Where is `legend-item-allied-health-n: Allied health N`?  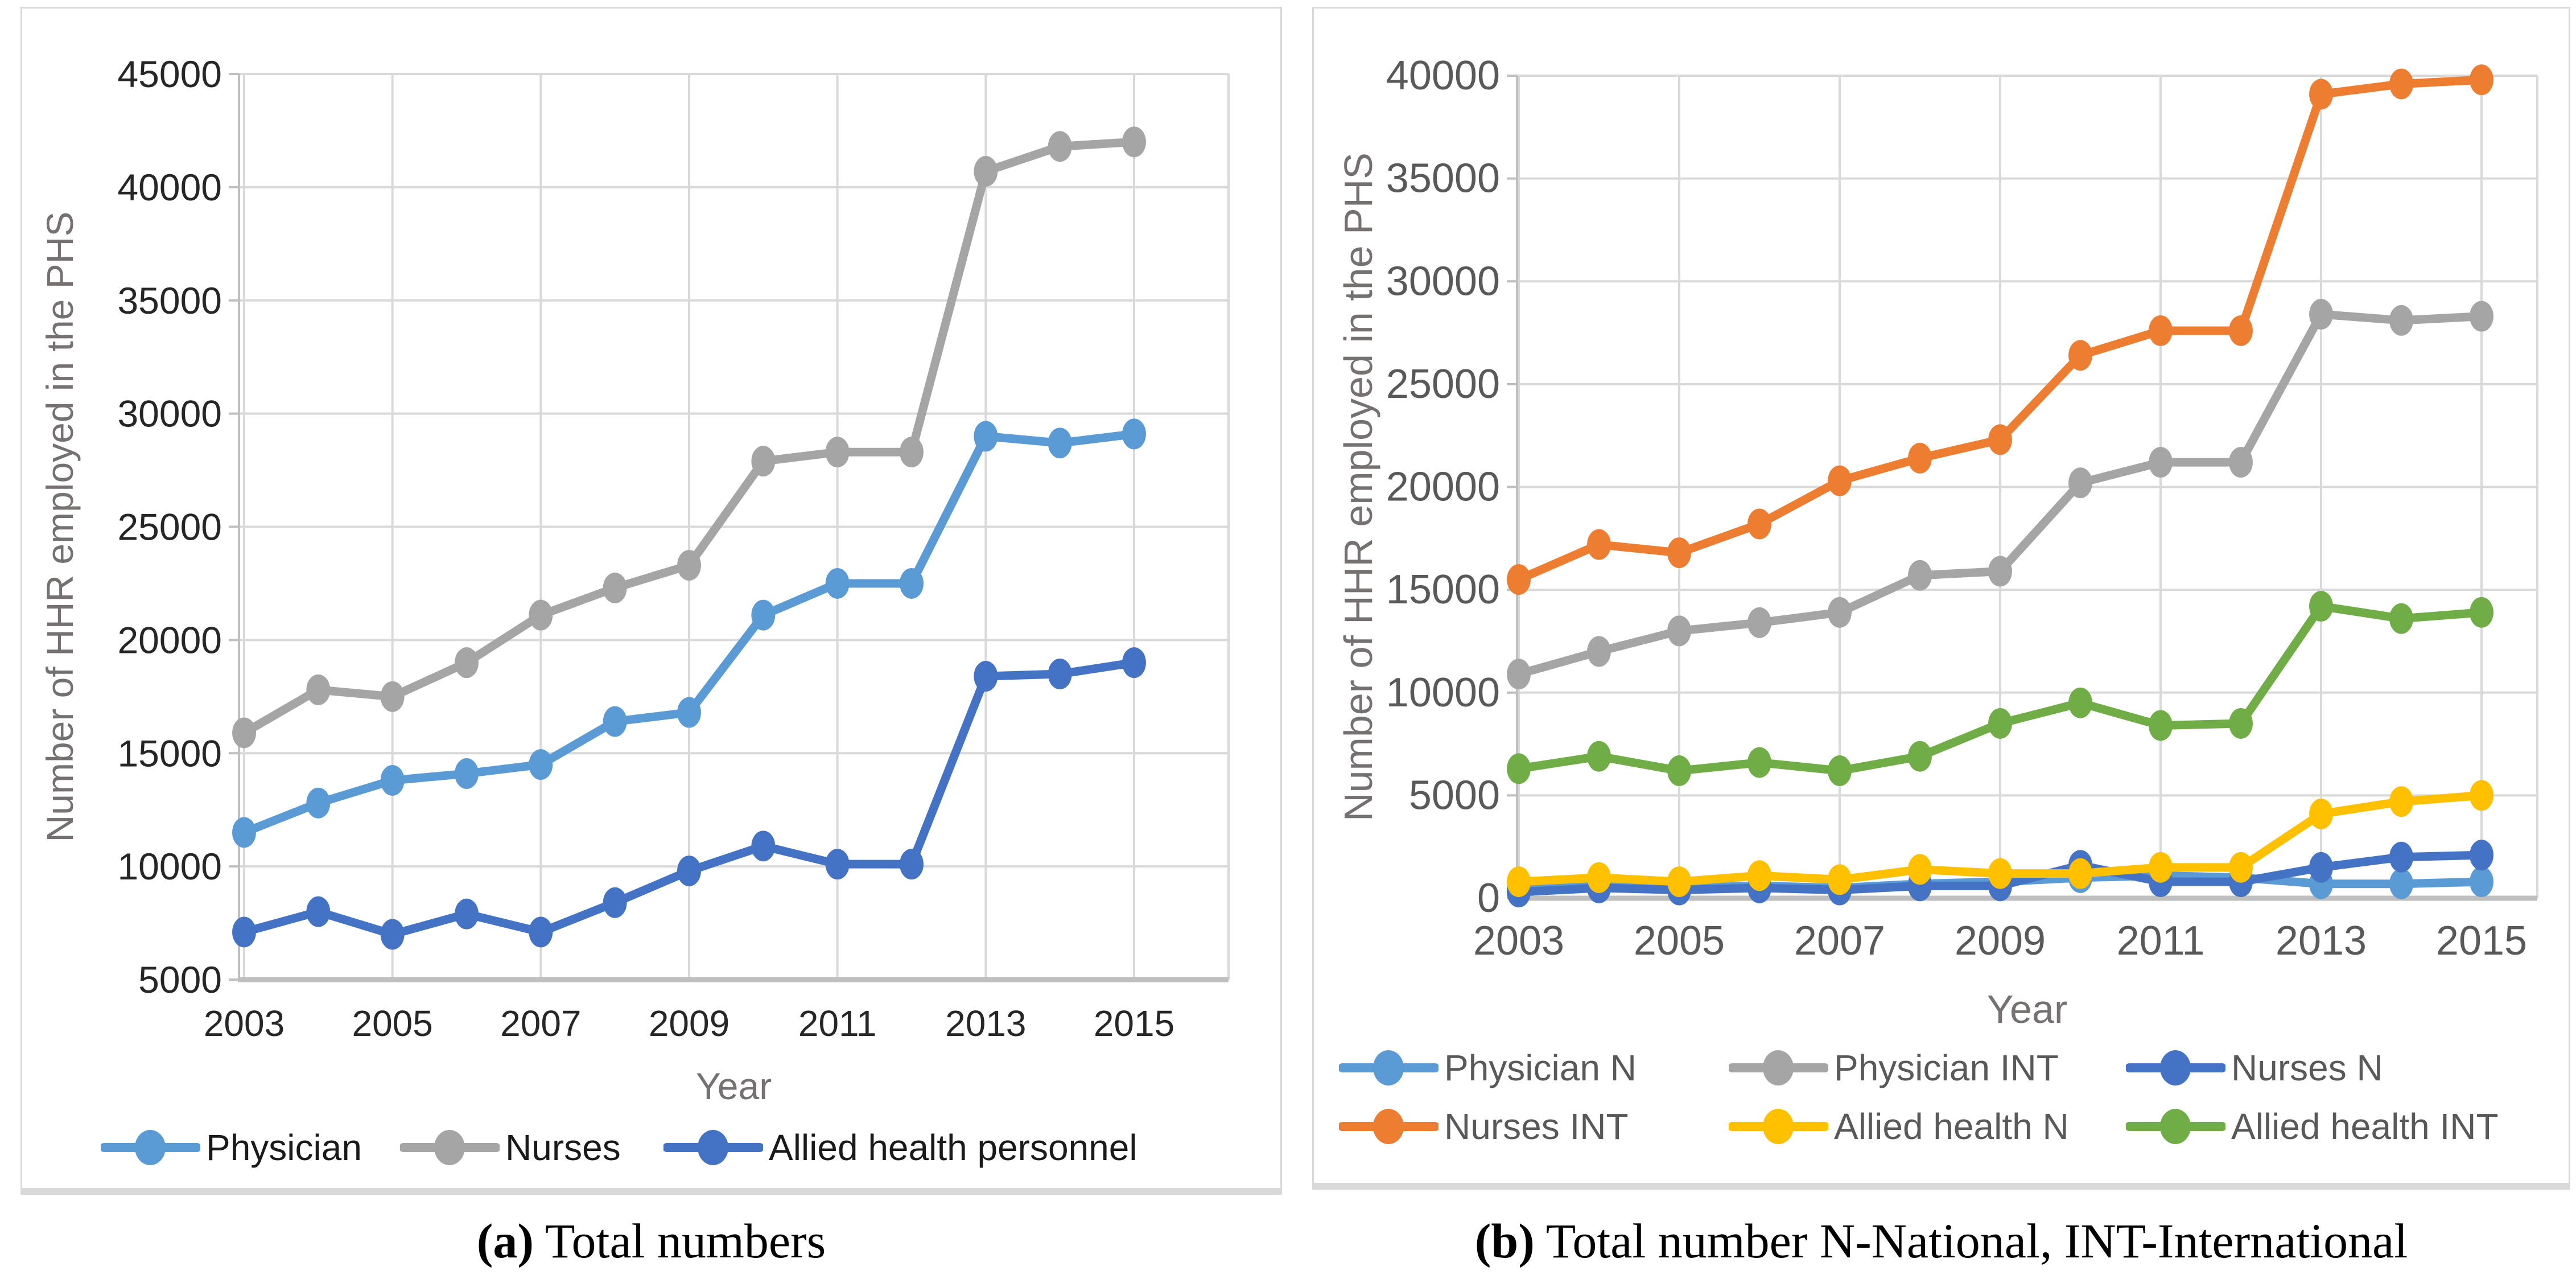 legend-item-allied-health-n: Allied health N is located at coordinates (1899, 1126).